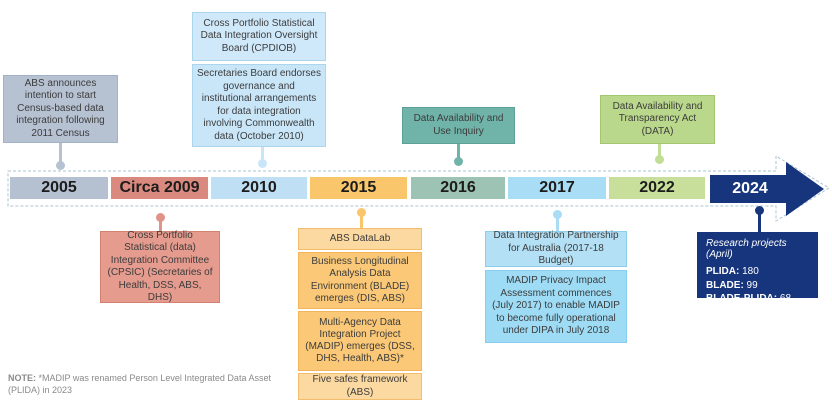  What do you see at coordinates (750, 285) in the screenshot?
I see `stat-blade-value: 99` at bounding box center [750, 285].